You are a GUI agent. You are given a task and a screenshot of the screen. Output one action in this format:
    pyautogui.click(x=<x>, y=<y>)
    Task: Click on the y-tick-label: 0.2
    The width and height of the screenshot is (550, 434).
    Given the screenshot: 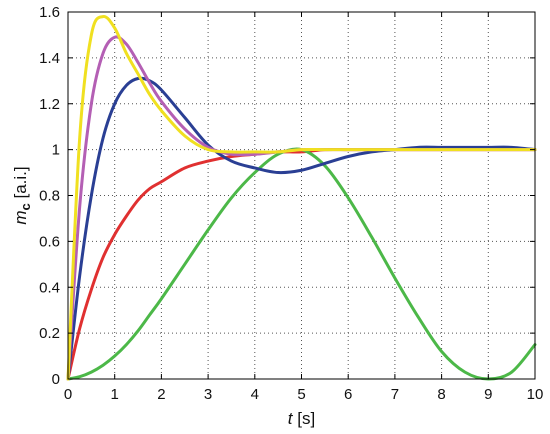 What is the action you would take?
    pyautogui.click(x=49, y=333)
    